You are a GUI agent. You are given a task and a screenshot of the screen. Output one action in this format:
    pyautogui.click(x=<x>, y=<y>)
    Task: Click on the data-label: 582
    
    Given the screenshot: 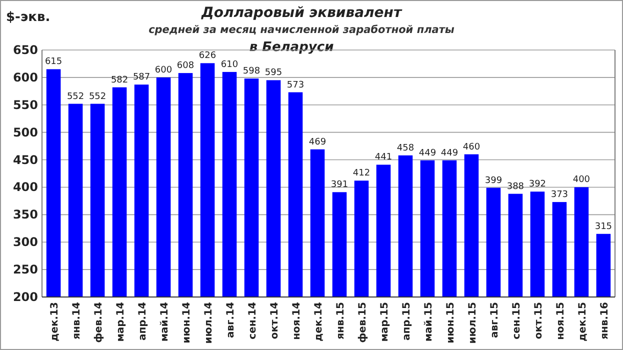 What is the action you would take?
    pyautogui.click(x=119, y=80)
    